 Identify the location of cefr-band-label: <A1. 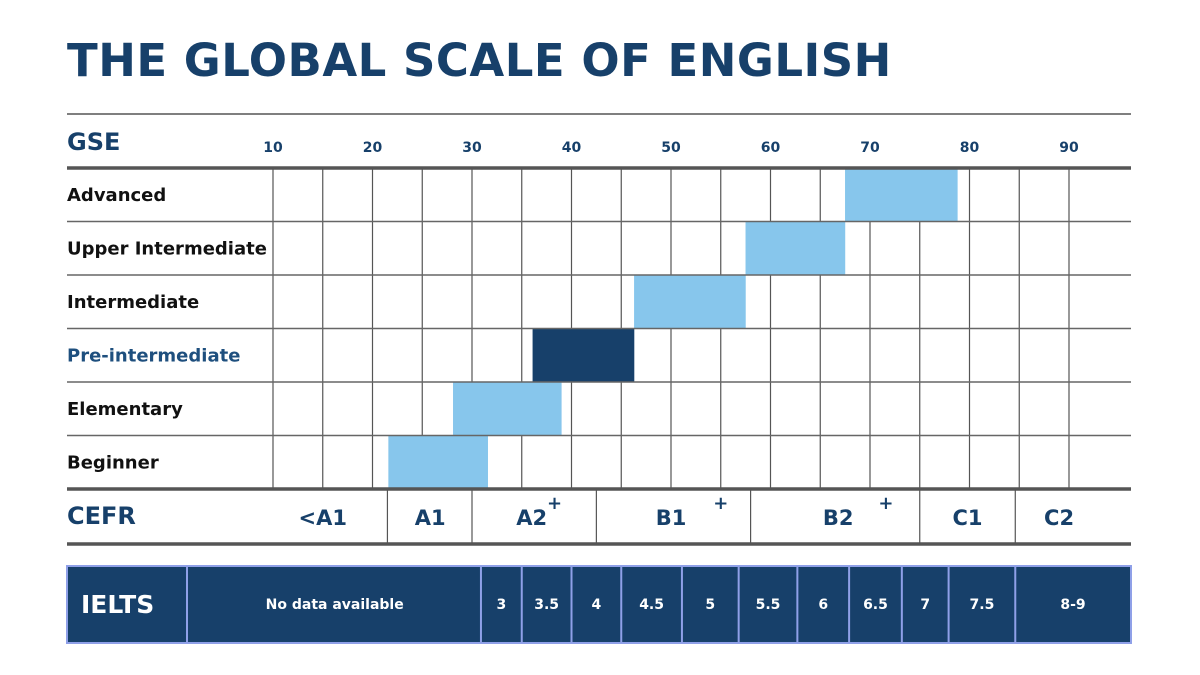
(323, 518).